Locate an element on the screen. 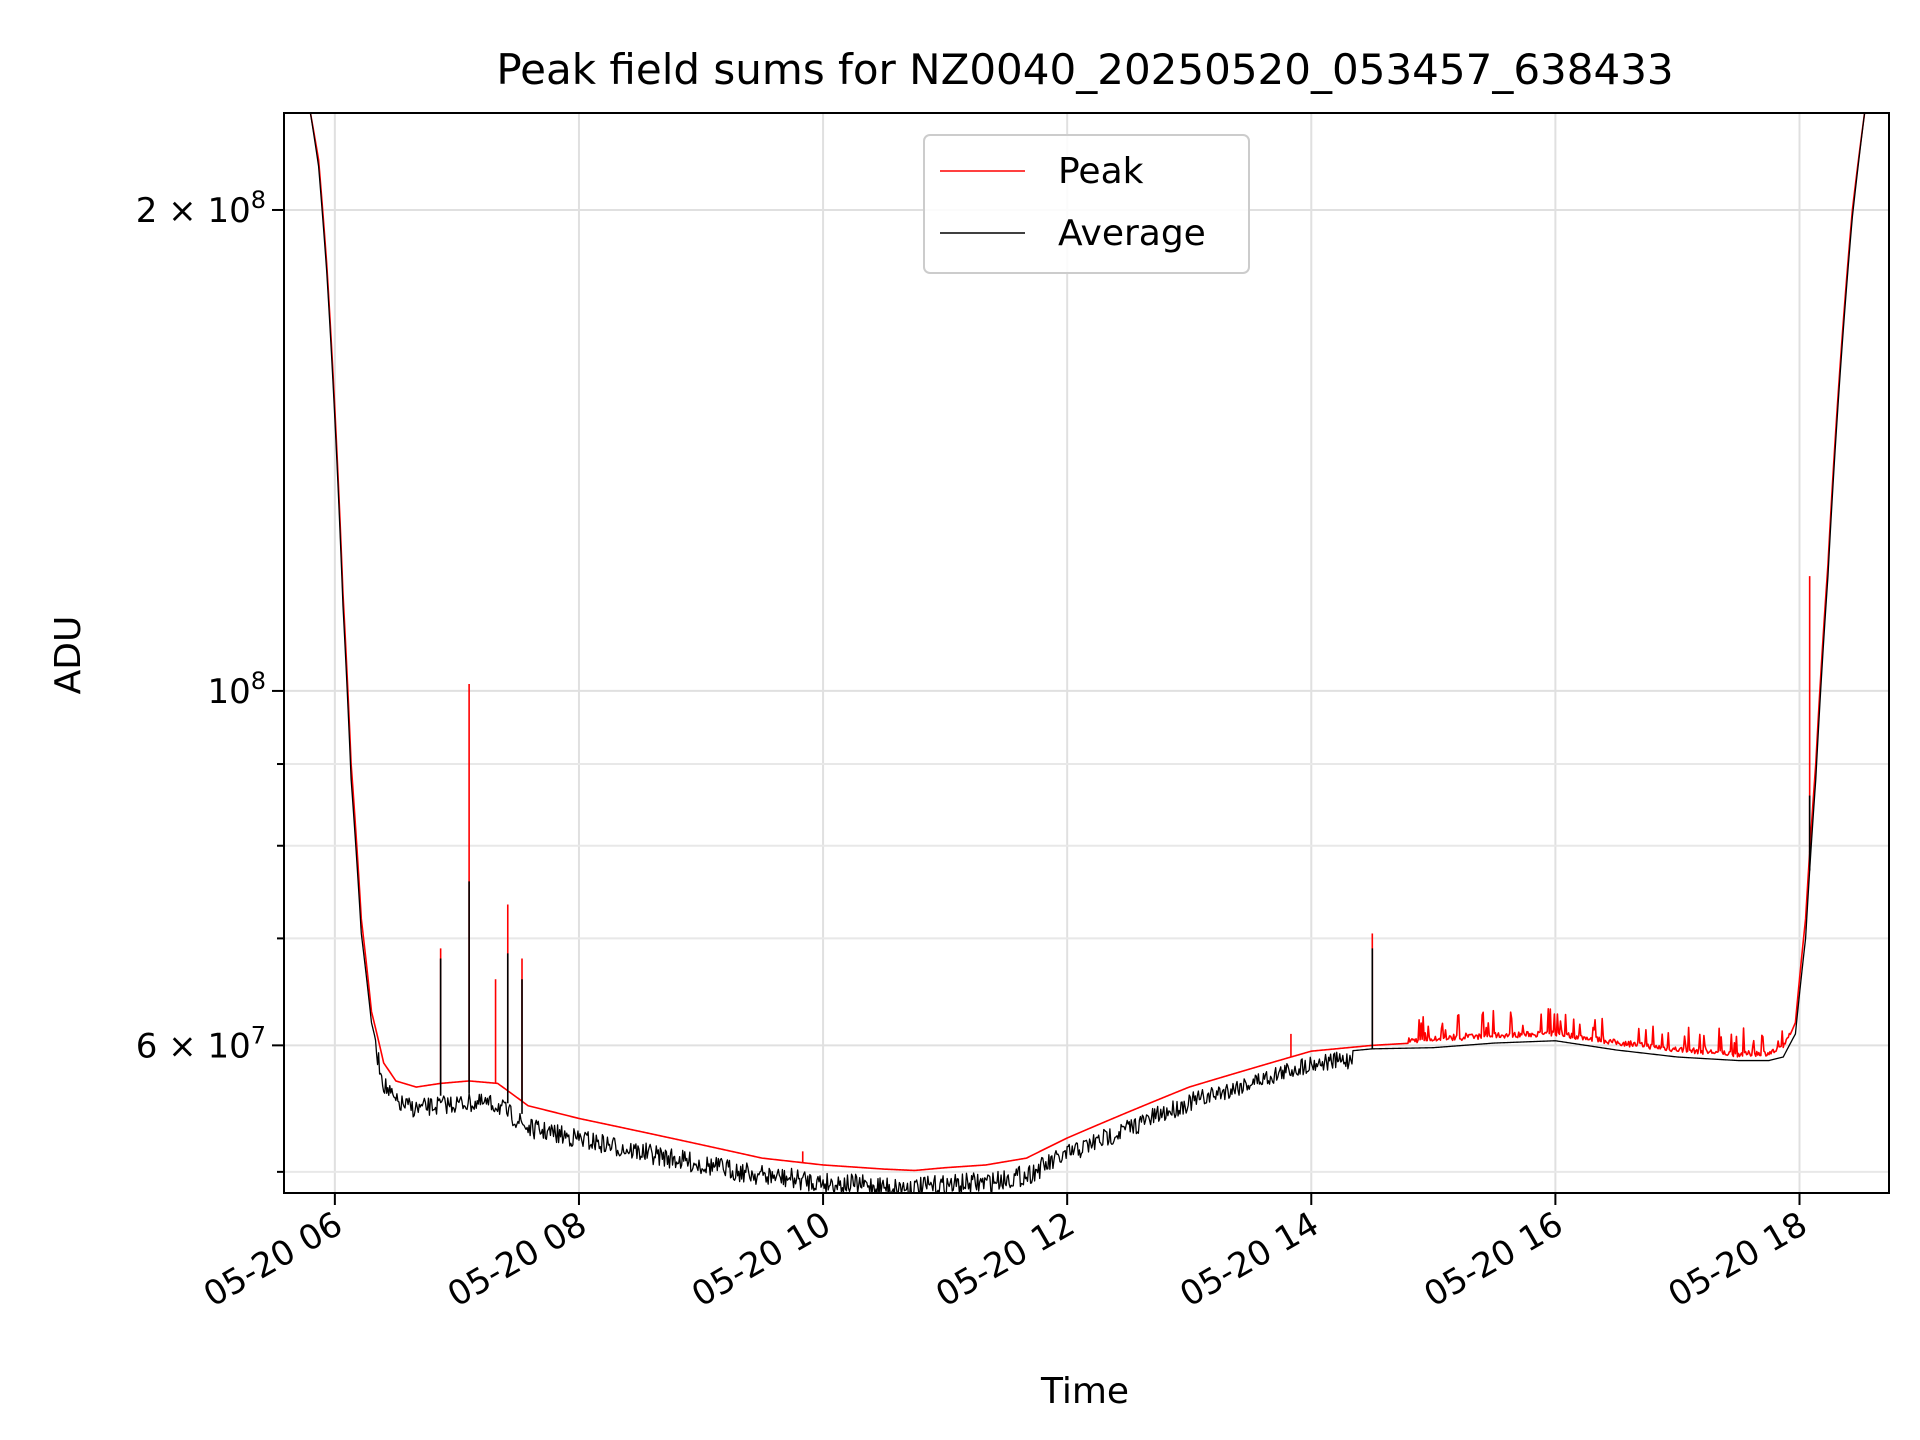 This screenshot has width=1920, height=1440. legend-average-label: Average is located at coordinates (1132, 233).